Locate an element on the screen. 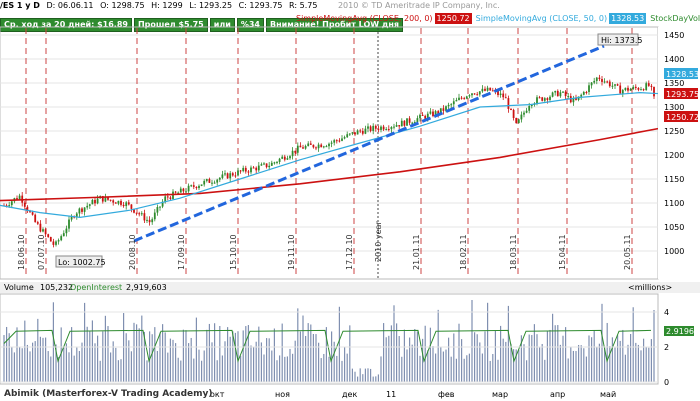 Image resolution: width=700 pixels, height=401 pixels. sma200-tag-text: 1250.72 is located at coordinates (682, 117).